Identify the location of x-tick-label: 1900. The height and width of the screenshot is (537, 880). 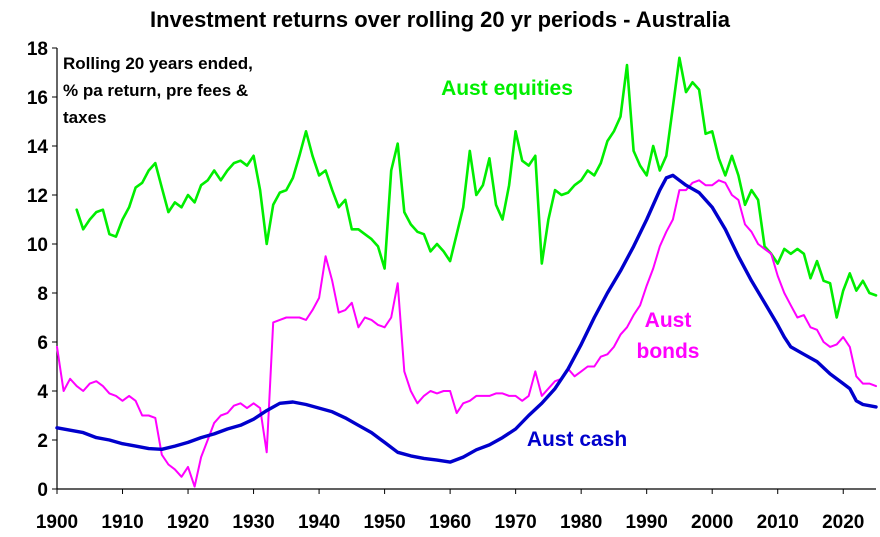
(57, 522).